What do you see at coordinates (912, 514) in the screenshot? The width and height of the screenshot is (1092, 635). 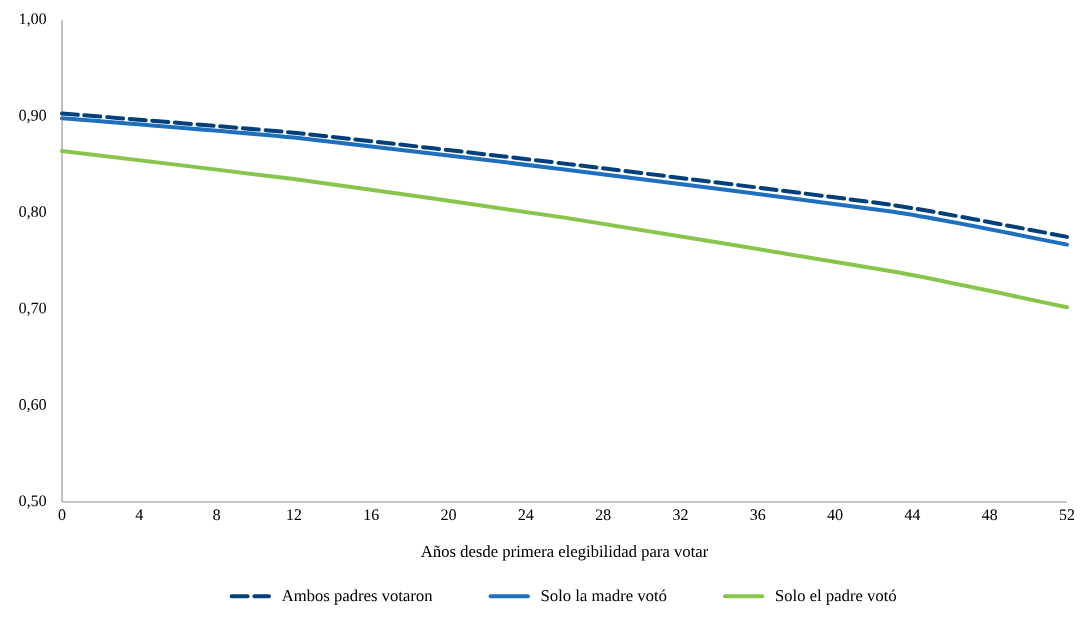 I see `x-tick-label: 44` at bounding box center [912, 514].